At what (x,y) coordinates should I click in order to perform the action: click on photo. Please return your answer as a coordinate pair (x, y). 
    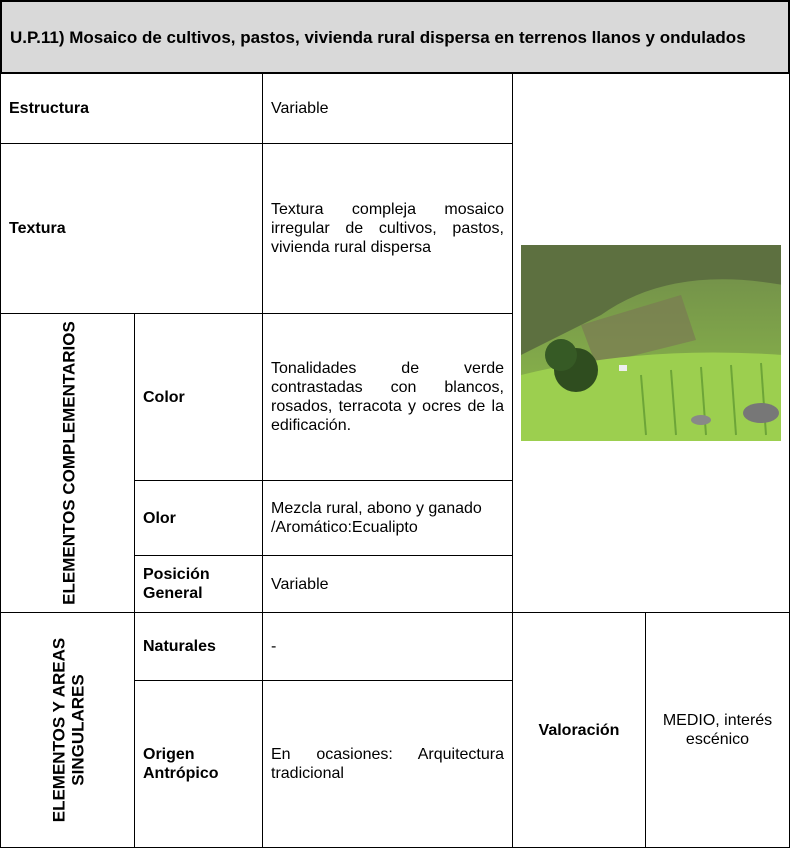
    Looking at the image, I should click on (651, 343).